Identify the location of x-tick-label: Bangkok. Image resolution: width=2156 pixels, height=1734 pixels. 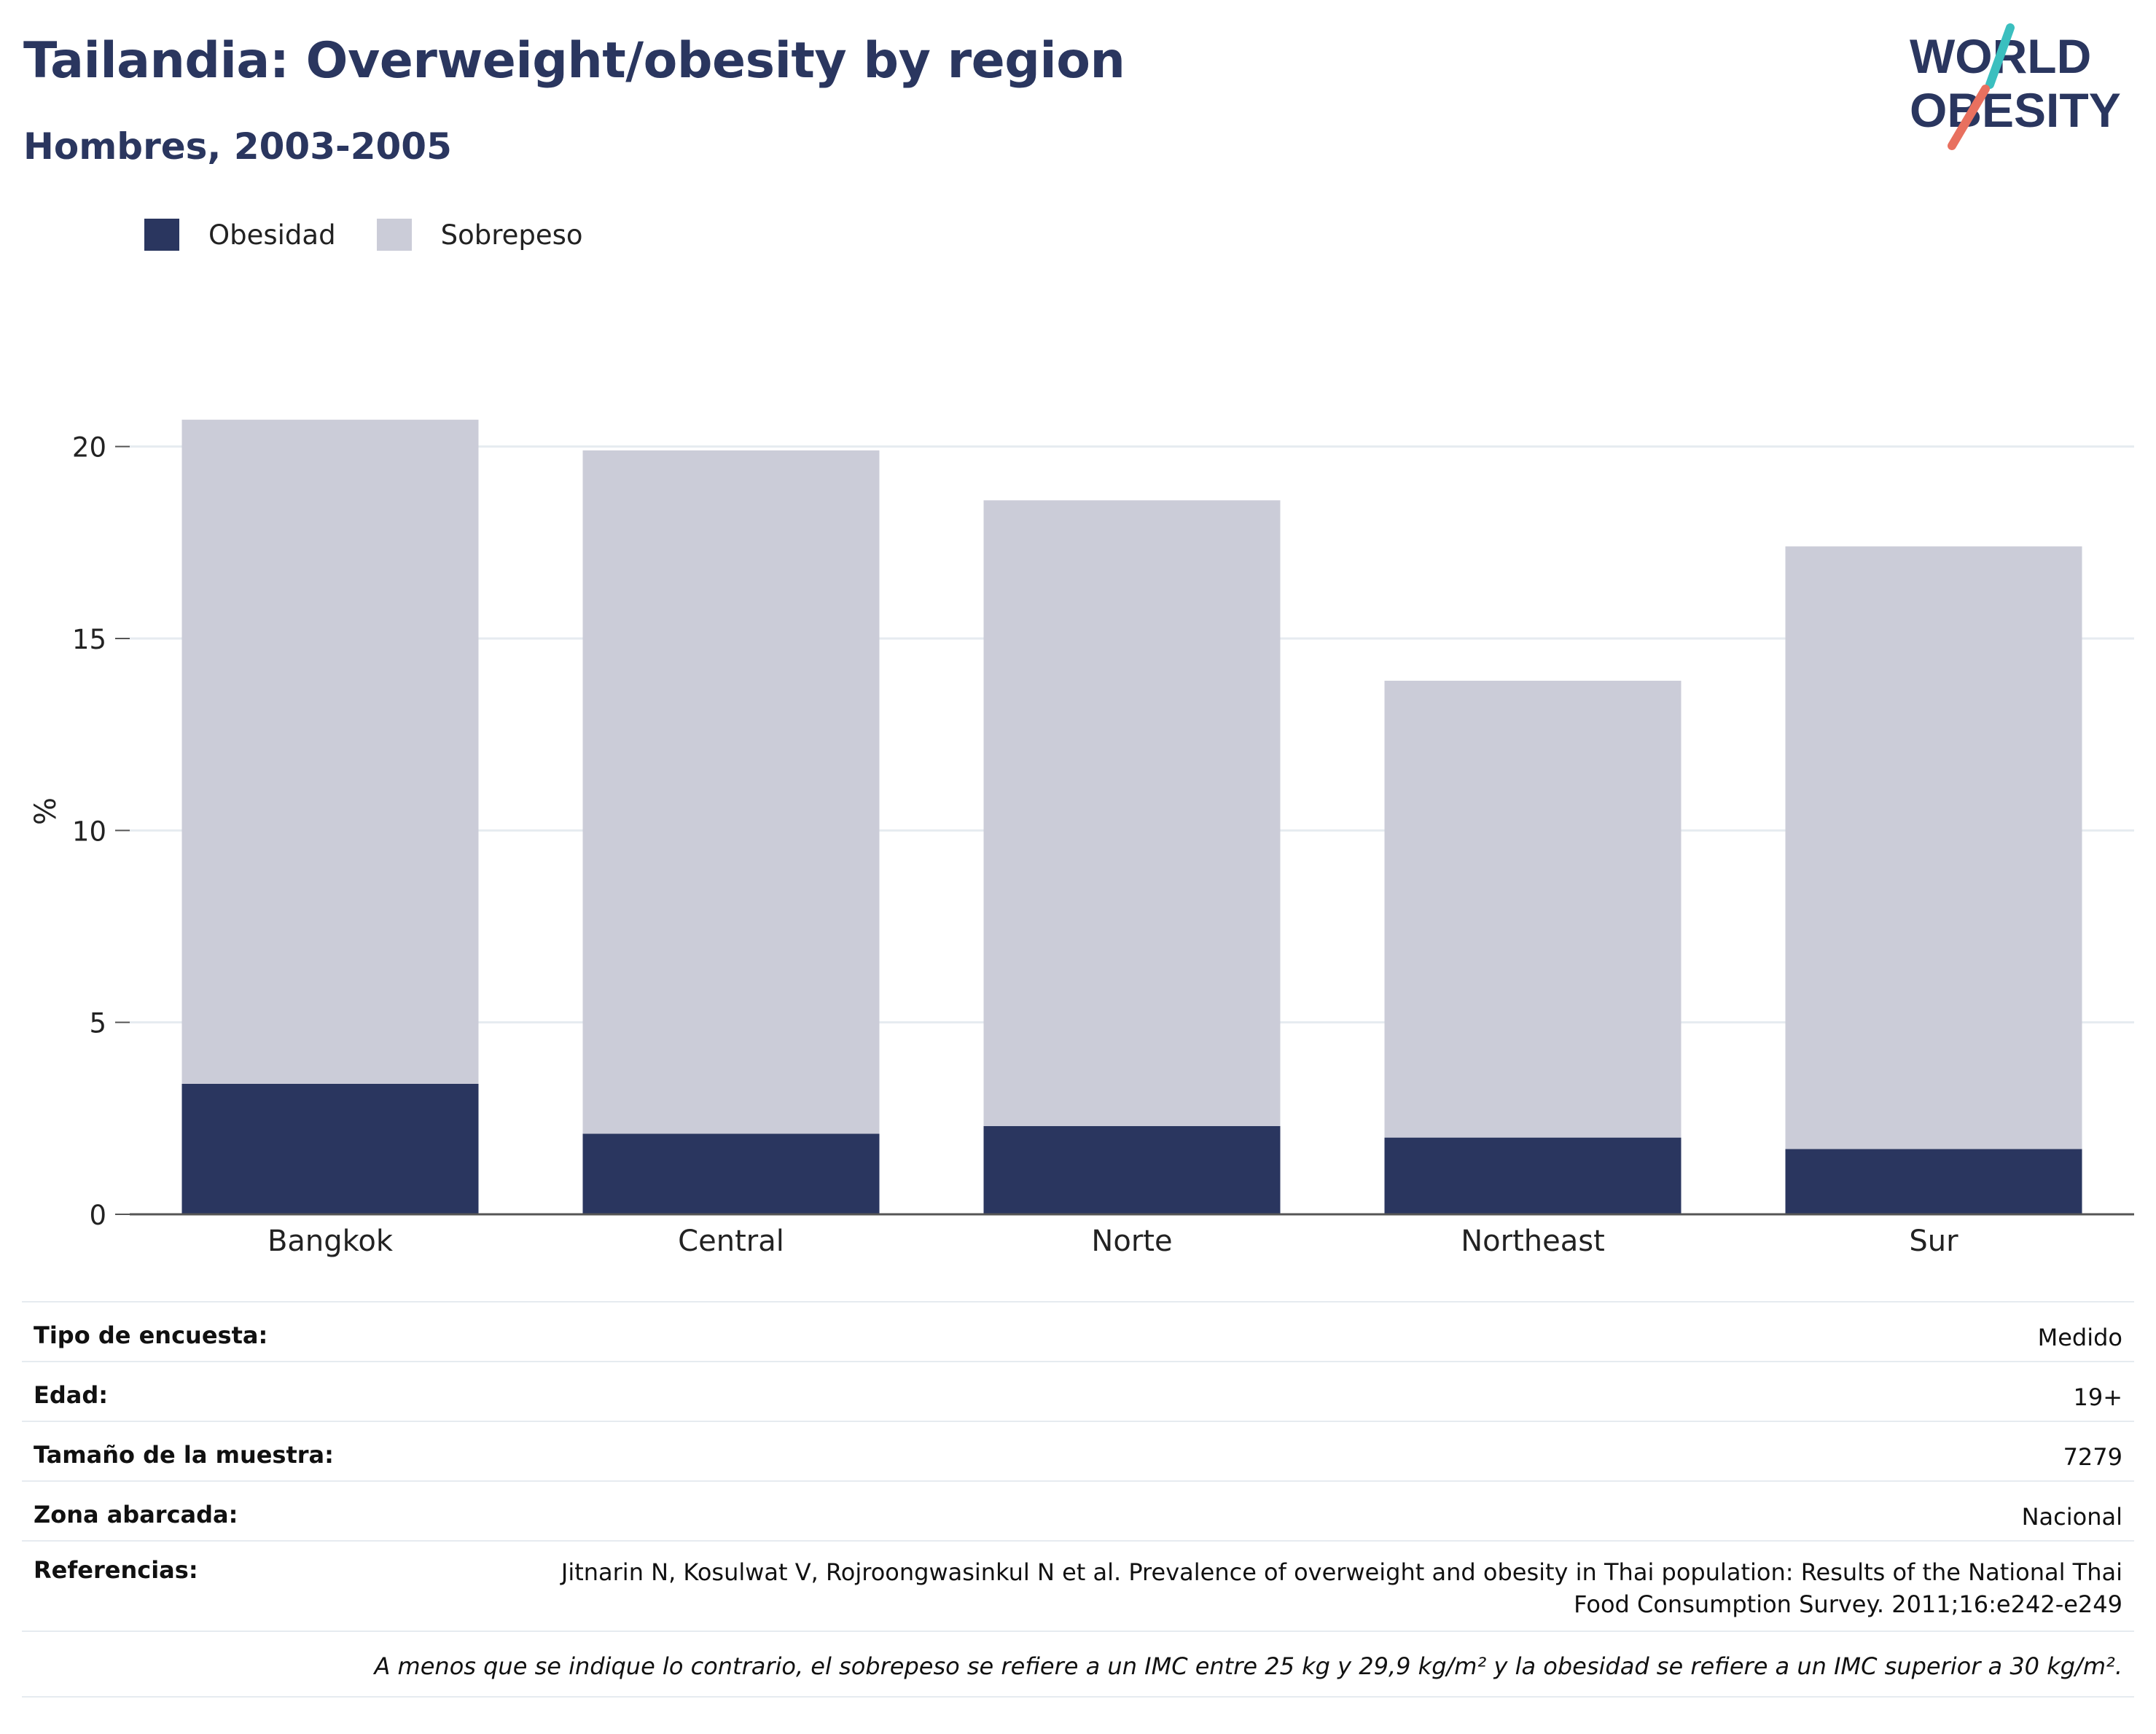
(331, 1241).